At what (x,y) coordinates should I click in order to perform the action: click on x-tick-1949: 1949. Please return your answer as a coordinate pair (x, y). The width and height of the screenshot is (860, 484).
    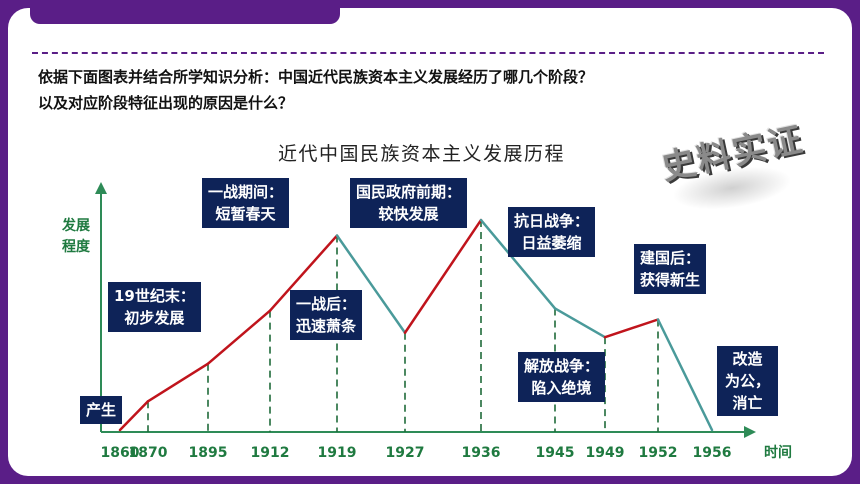
    Looking at the image, I should click on (605, 453).